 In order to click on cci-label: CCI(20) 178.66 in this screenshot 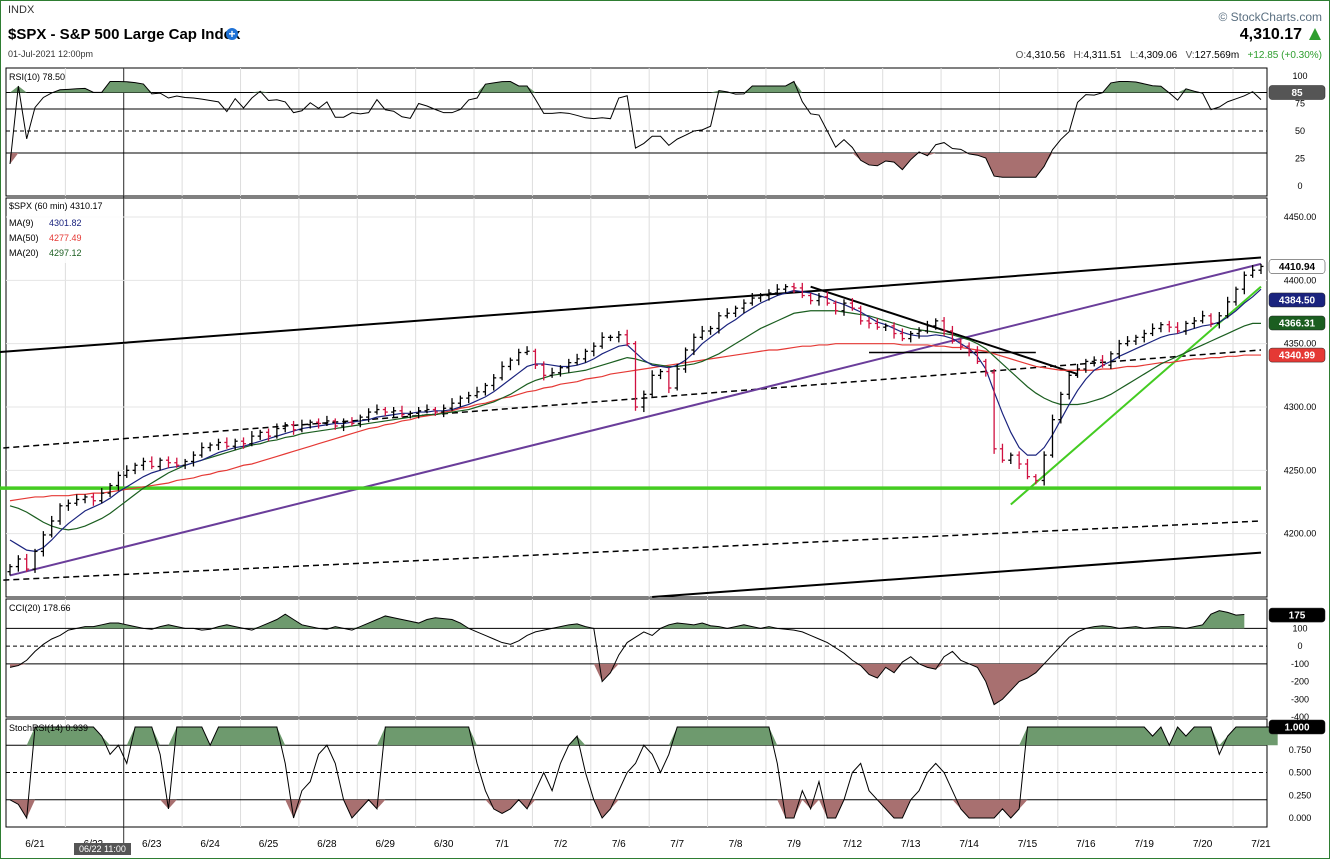, I will do `click(40, 608)`.